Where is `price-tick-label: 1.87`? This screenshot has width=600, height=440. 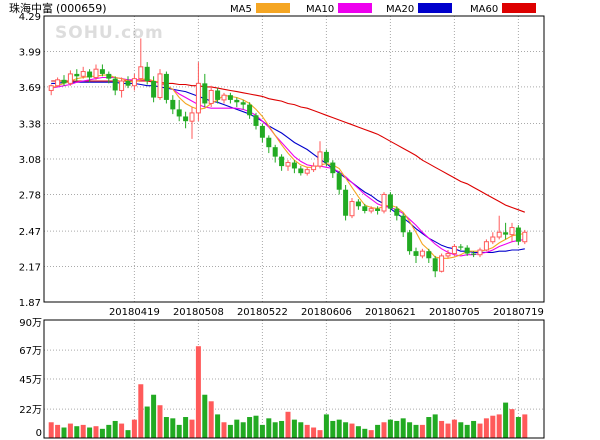 price-tick-label: 1.87 is located at coordinates (30, 303).